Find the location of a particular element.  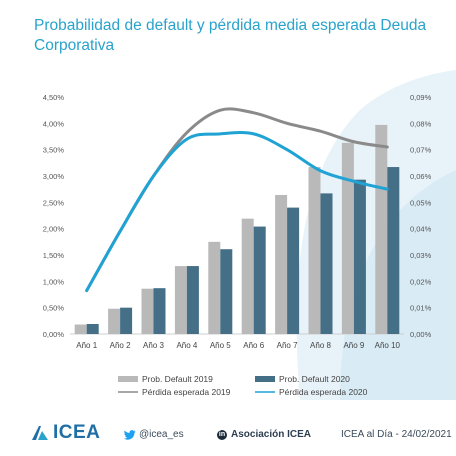

y-tick-label: 4,00% is located at coordinates (54, 123).